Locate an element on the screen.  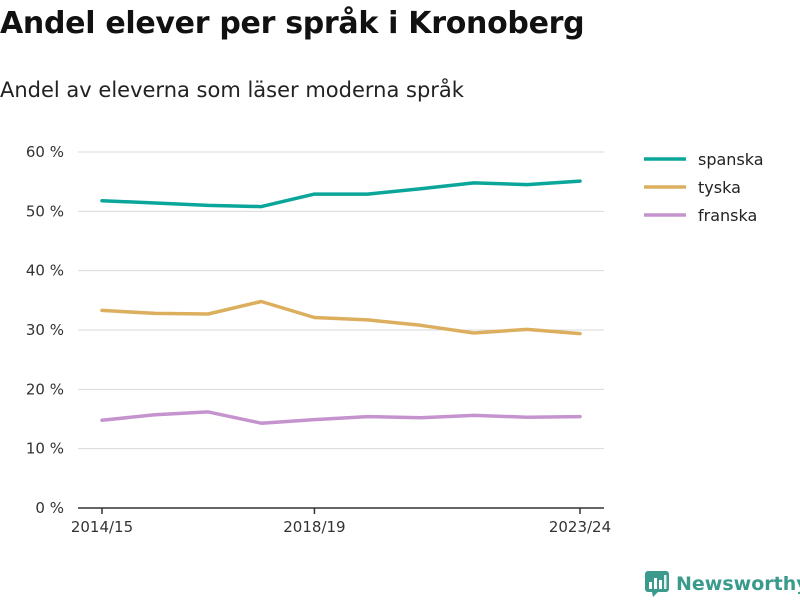
x-tick-label: 2018/19 is located at coordinates (314, 527).